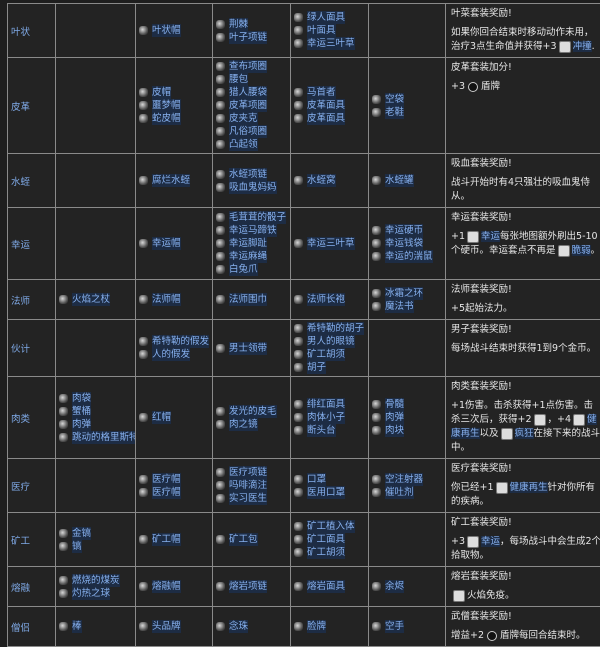  I want to click on item-link: 幸运帽, so click(174, 243).